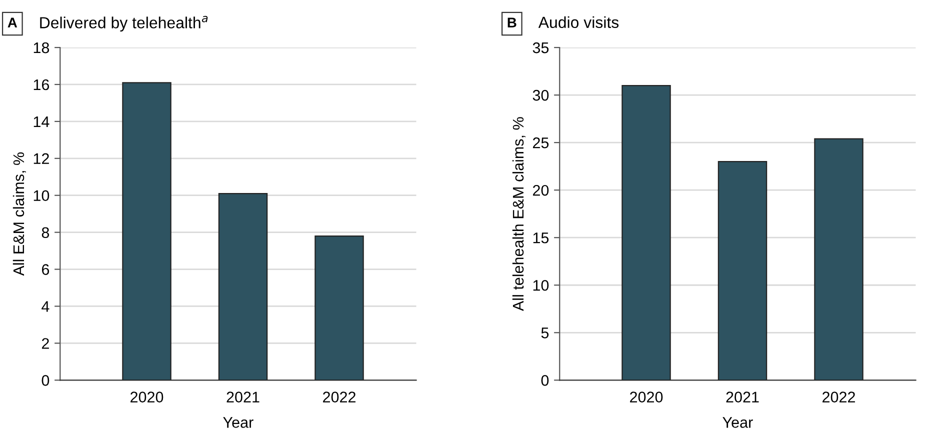  Describe the element at coordinates (46, 306) in the screenshot. I see `y-tick-label: 4` at that location.